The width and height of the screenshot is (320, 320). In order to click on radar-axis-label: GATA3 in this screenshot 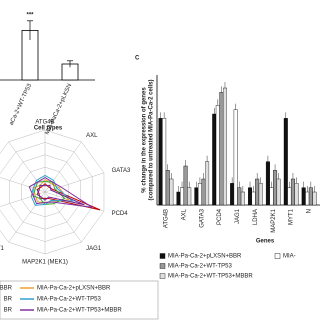, I will do `click(121, 171)`.